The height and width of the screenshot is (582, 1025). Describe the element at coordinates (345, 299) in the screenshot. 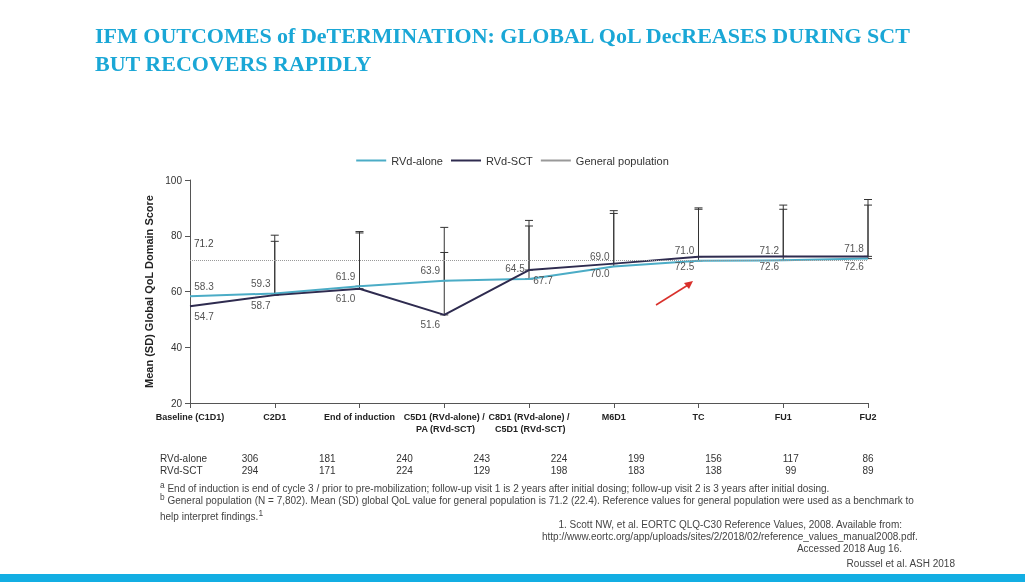

I see `data-label: 61.0` at that location.